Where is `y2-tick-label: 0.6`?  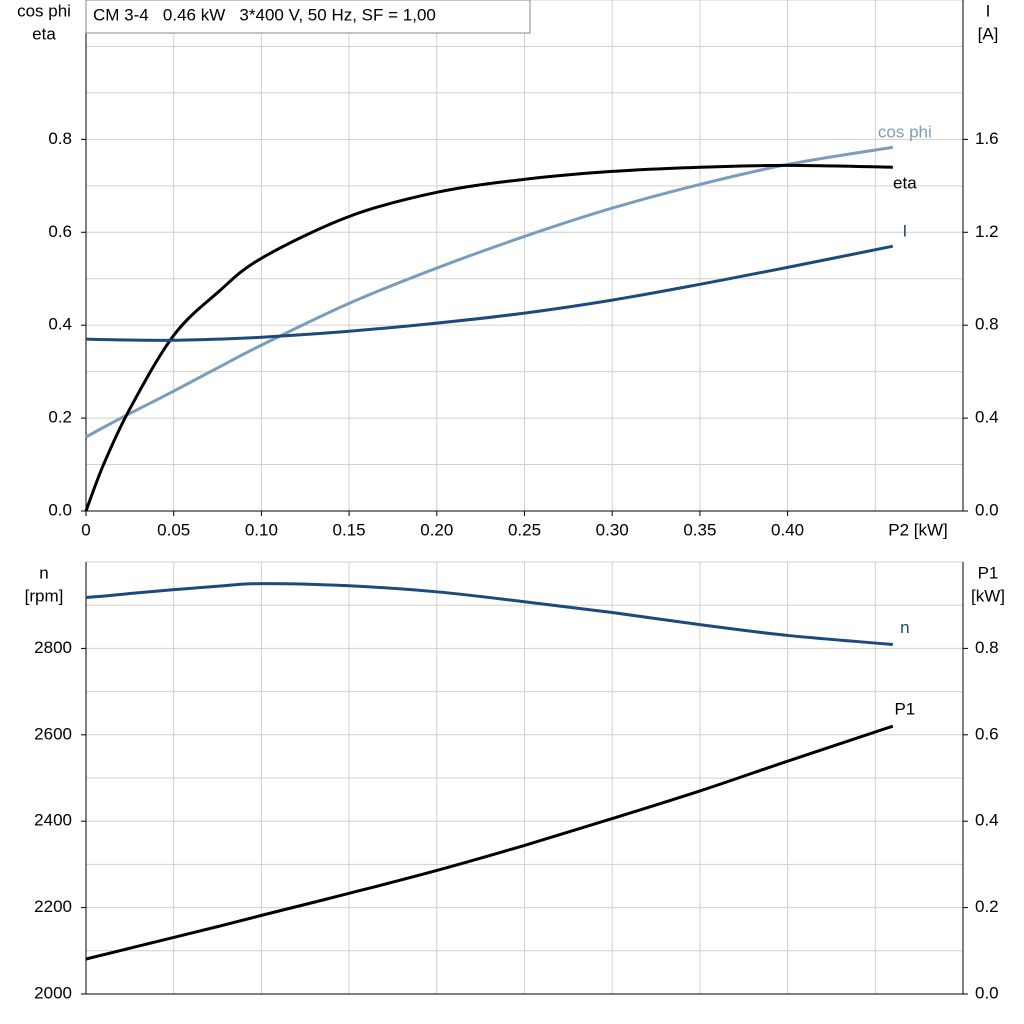 y2-tick-label: 0.6 is located at coordinates (987, 733).